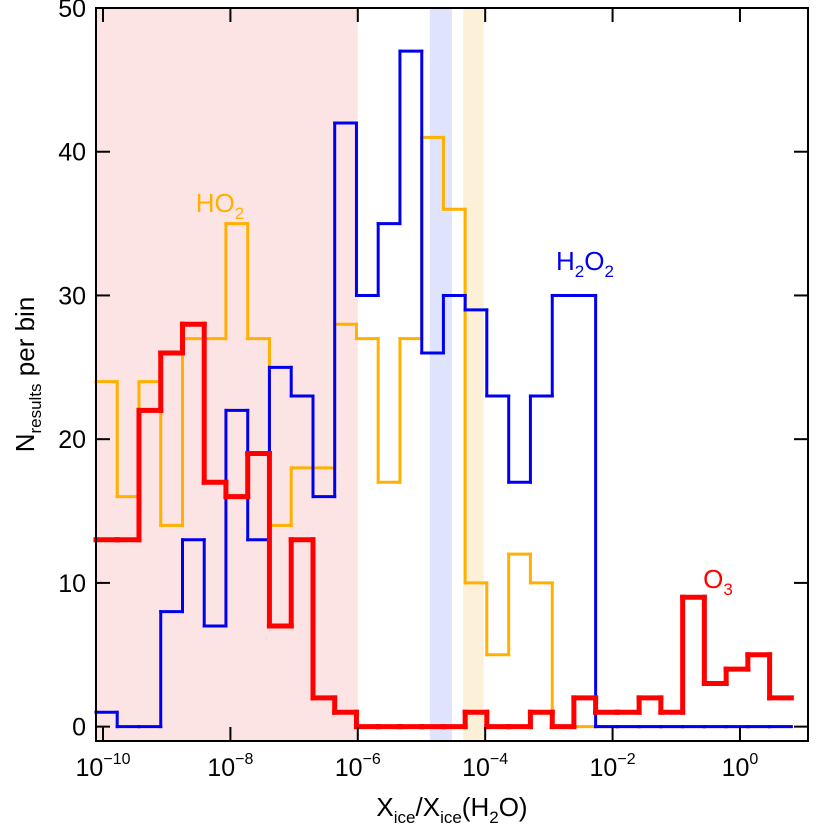 Image resolution: width=830 pixels, height=830 pixels. What do you see at coordinates (244, 759) in the screenshot?
I see `x-tick-exp: −8` at bounding box center [244, 759].